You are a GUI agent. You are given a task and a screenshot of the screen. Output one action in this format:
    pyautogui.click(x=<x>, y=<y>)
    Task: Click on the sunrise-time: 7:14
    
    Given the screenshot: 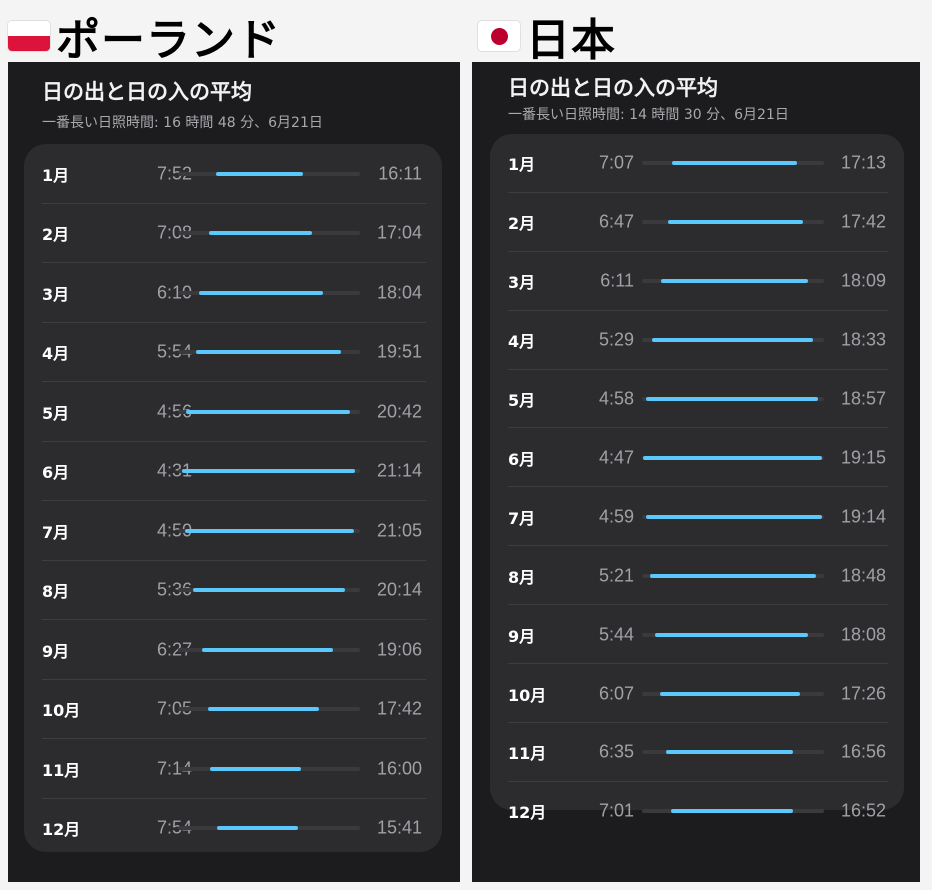 What is the action you would take?
    pyautogui.click(x=174, y=768)
    